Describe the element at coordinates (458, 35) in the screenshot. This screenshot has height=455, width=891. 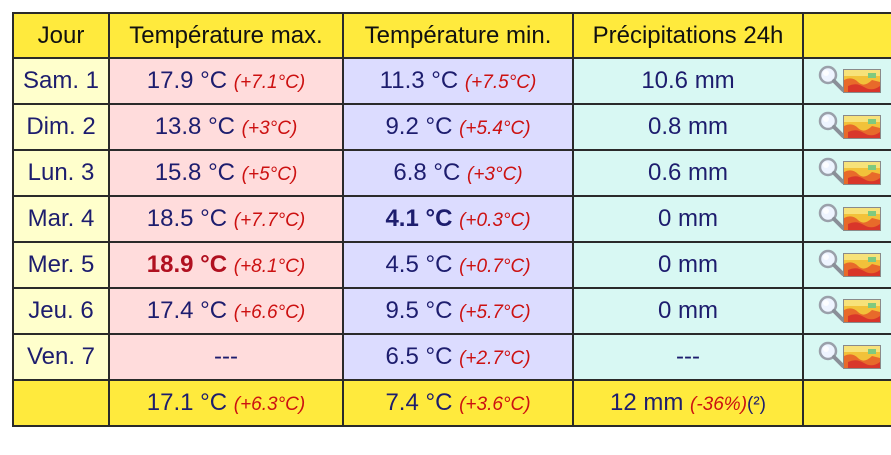
I see `header-temp-min: Température min.` at that location.